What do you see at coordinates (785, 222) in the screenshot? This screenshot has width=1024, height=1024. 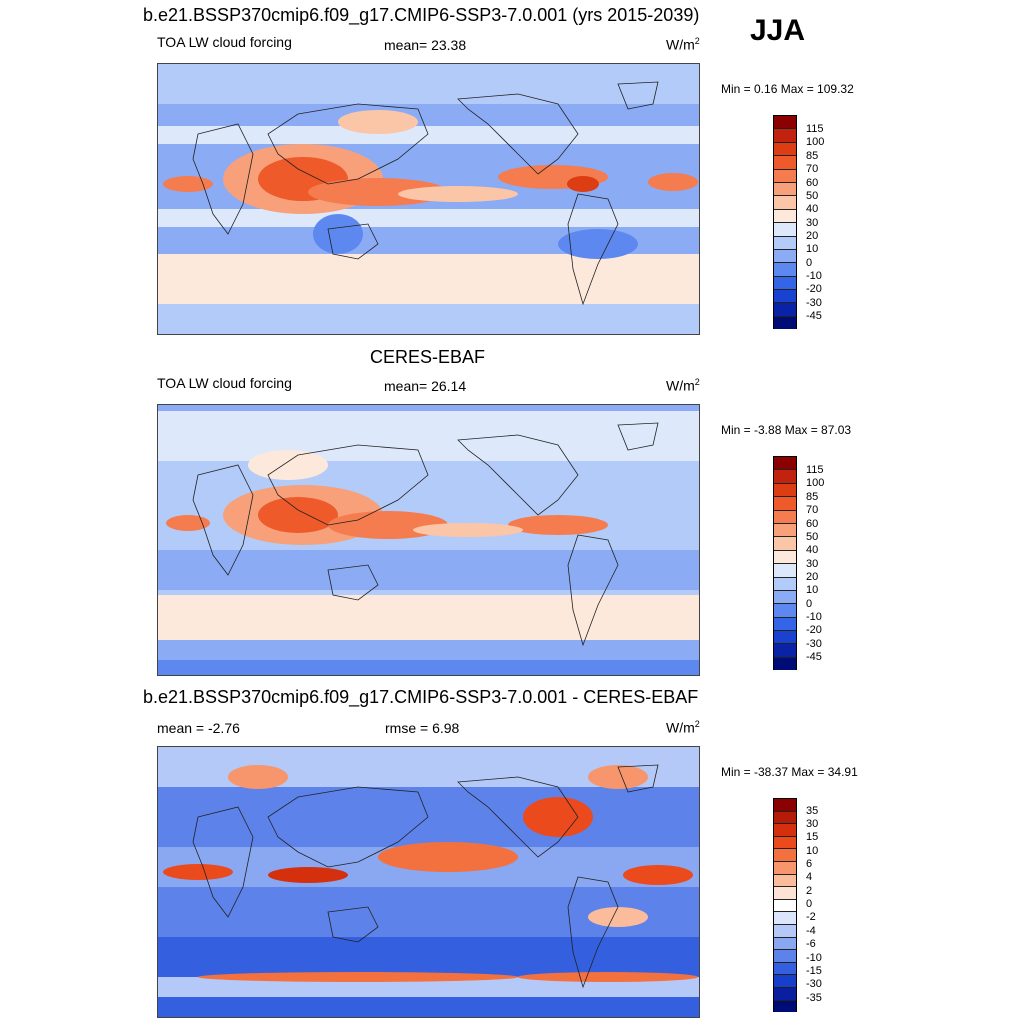 I see `panel1-colorbar` at bounding box center [785, 222].